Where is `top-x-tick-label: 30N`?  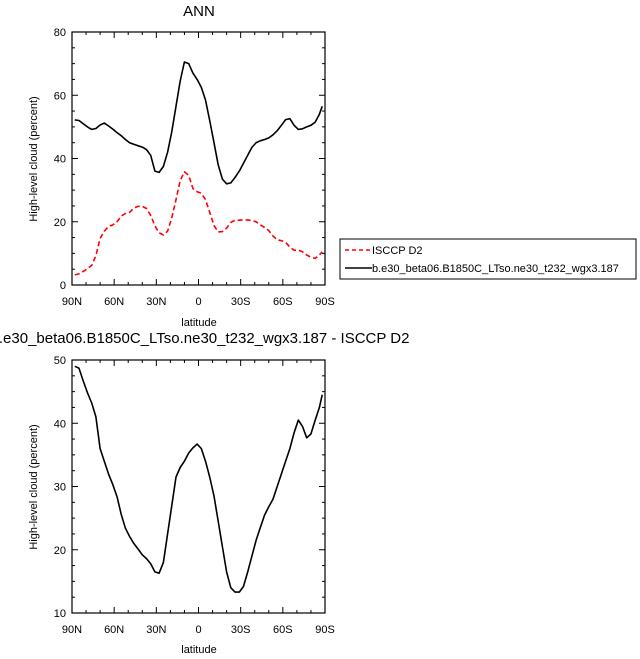 top-x-tick-label: 30N is located at coordinates (156, 302).